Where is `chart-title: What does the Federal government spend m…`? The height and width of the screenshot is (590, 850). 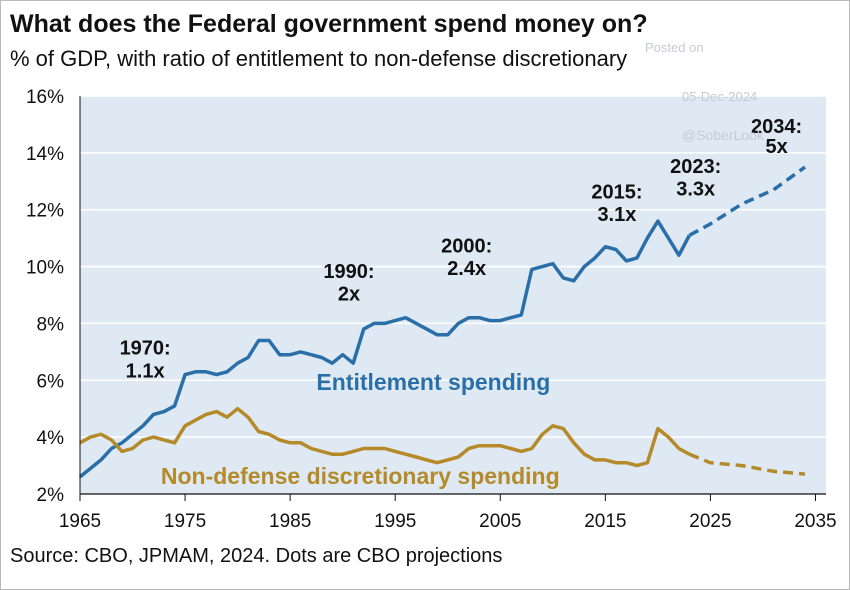 chart-title: What does the Federal government spend m… is located at coordinates (329, 24).